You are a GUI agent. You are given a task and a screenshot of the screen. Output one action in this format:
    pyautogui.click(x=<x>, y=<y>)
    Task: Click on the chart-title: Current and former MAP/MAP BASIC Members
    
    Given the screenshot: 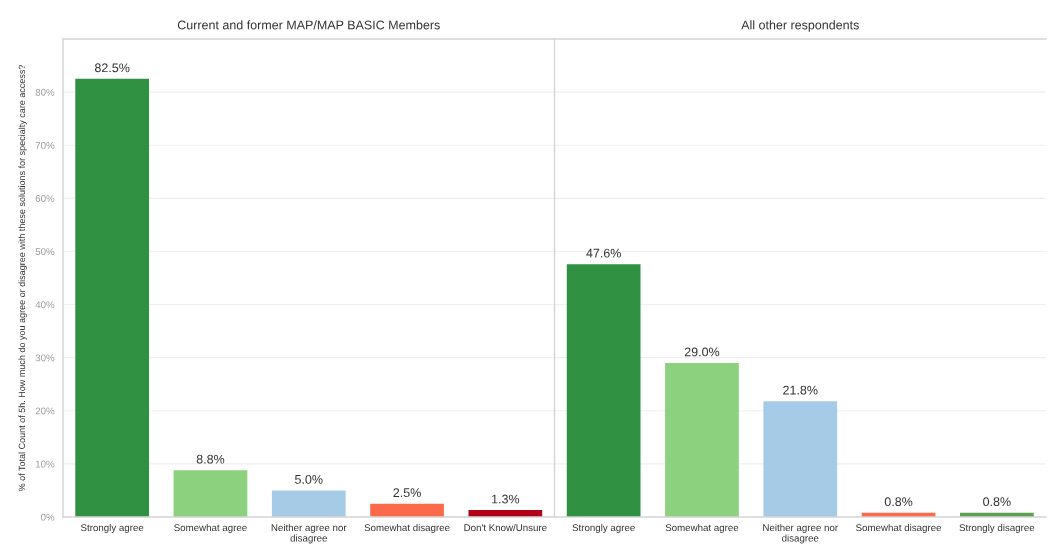 What is the action you would take?
    pyautogui.click(x=308, y=25)
    